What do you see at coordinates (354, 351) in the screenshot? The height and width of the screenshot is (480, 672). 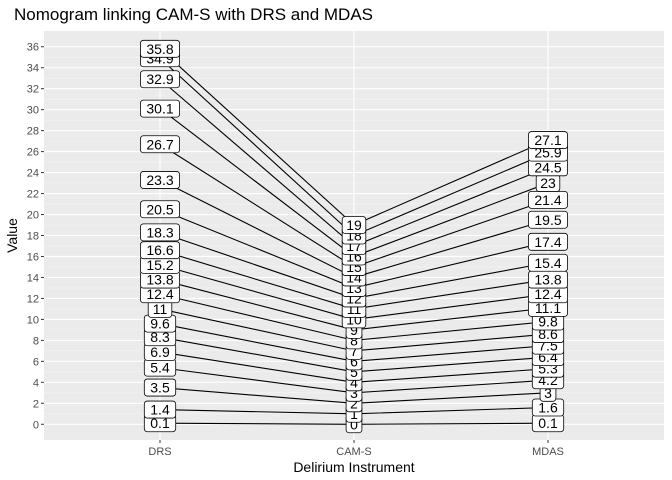 I see `data-label-text: 7` at bounding box center [354, 351].